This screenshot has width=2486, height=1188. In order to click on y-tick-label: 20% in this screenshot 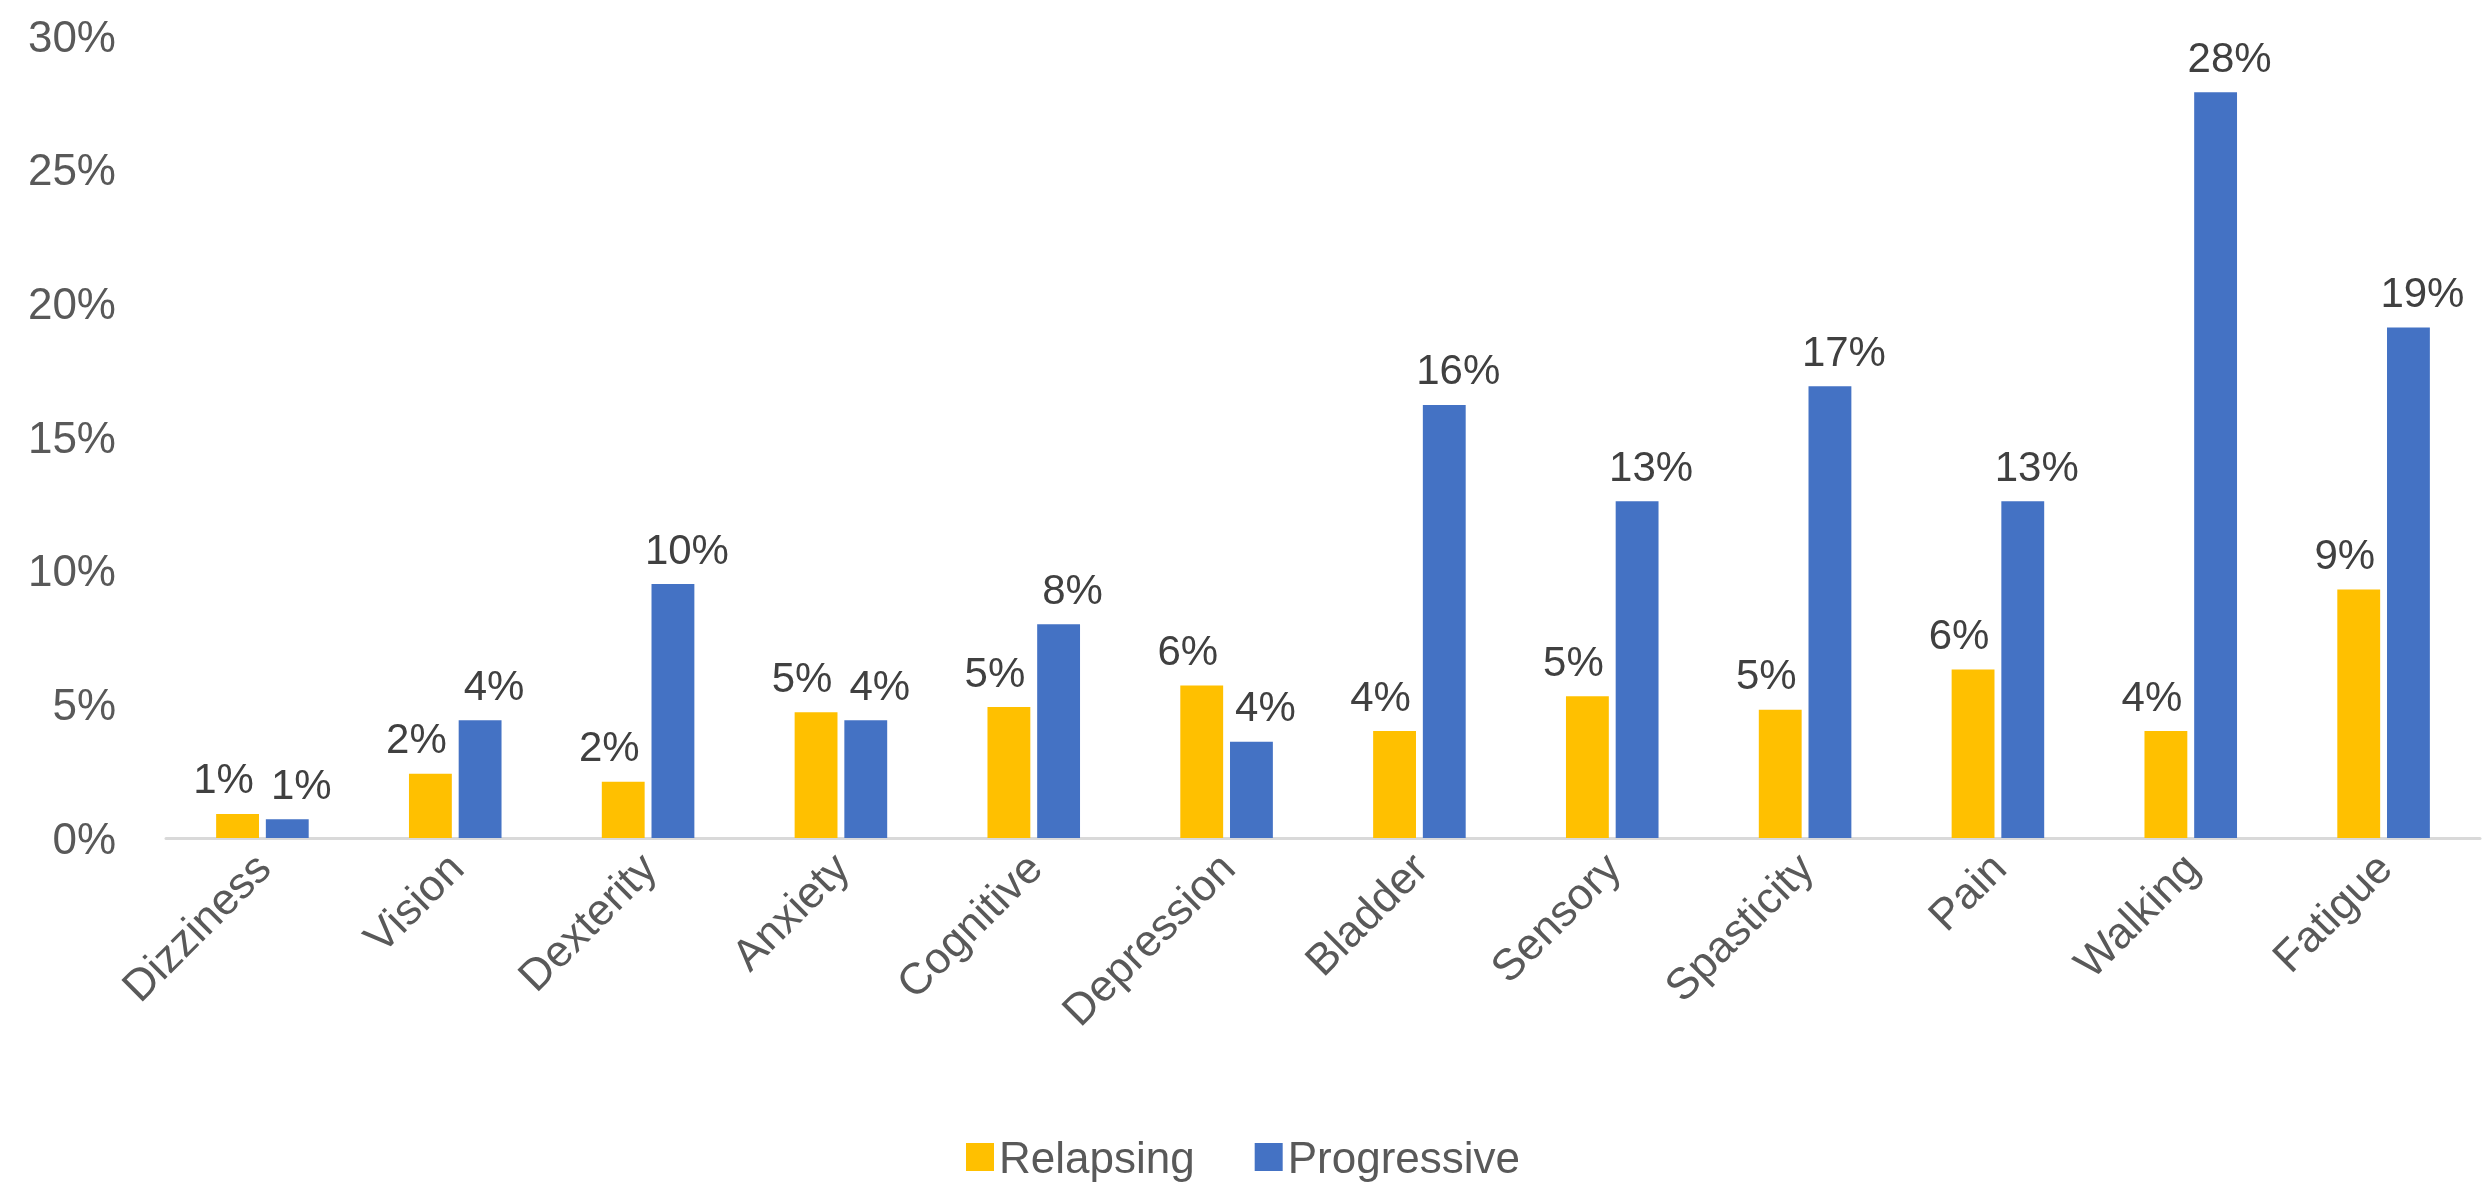, I will do `click(71, 303)`.